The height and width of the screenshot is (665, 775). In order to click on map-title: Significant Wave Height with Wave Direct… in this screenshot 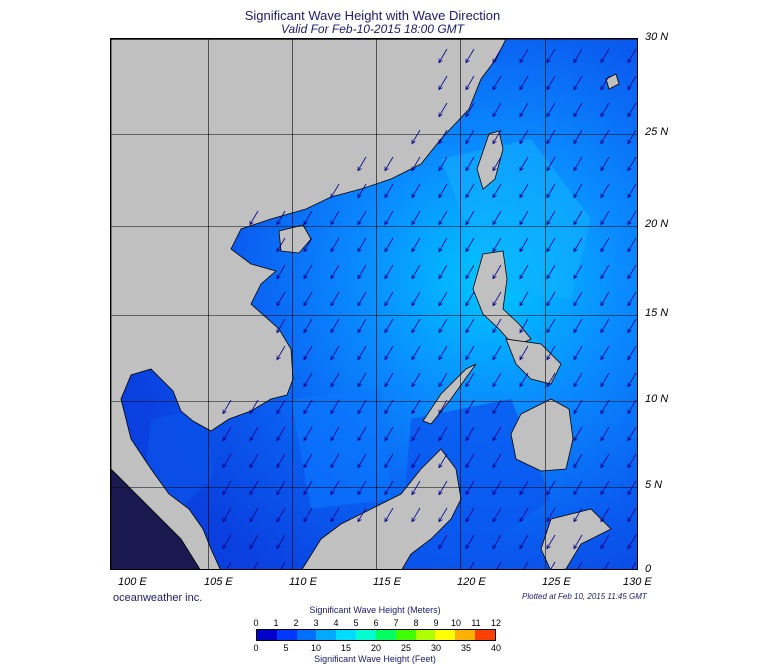, I will do `click(372, 15)`.